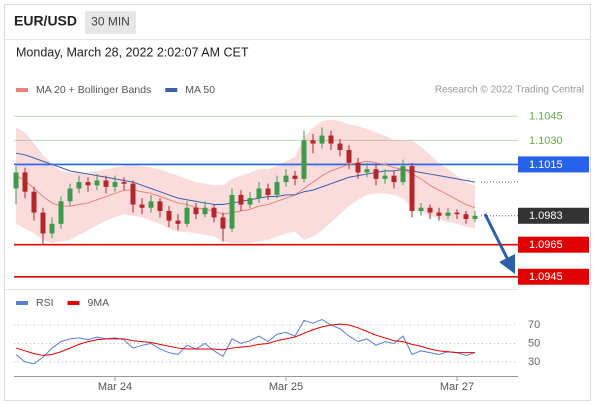  What do you see at coordinates (93, 90) in the screenshot?
I see `legend-label: MA 20 + Bollinger Bands` at bounding box center [93, 90].